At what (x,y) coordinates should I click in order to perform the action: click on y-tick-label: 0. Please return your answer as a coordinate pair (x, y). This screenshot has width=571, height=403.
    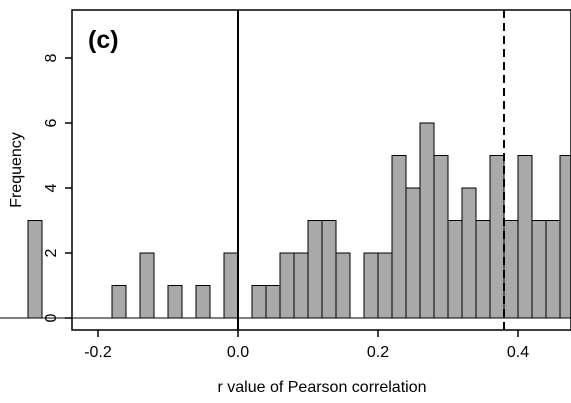
    Looking at the image, I should click on (51, 317).